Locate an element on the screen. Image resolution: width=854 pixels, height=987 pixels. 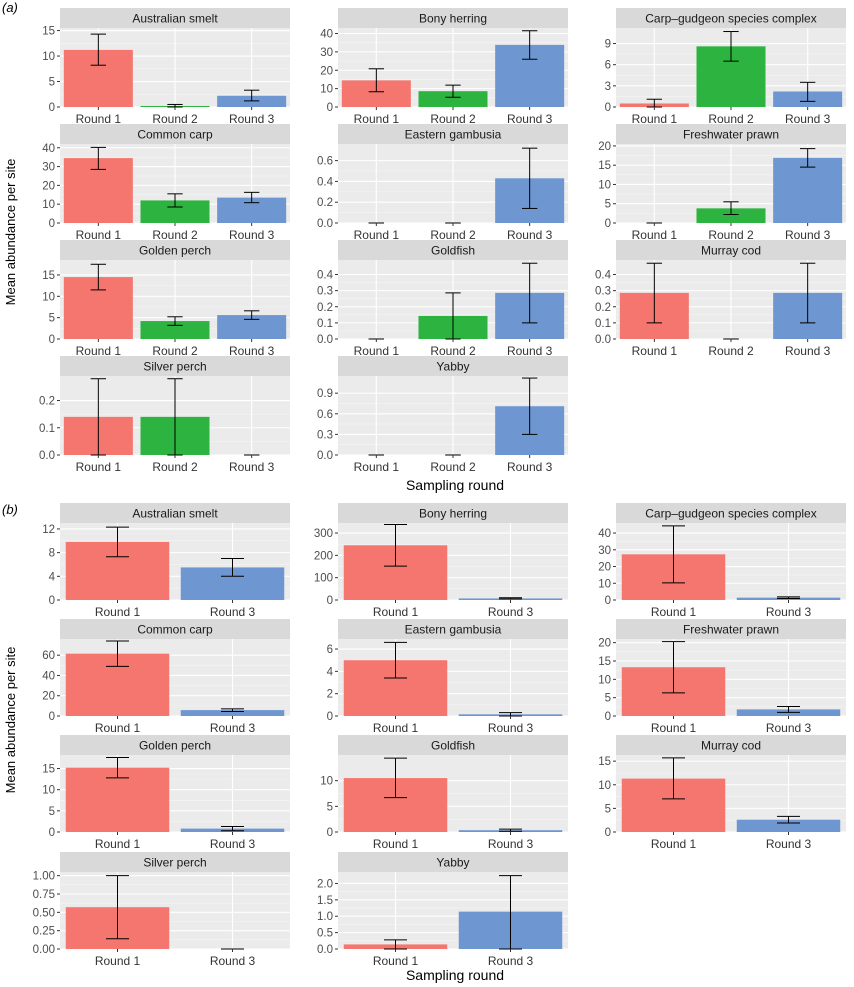
y-tick-label: 12 is located at coordinates (48, 530).